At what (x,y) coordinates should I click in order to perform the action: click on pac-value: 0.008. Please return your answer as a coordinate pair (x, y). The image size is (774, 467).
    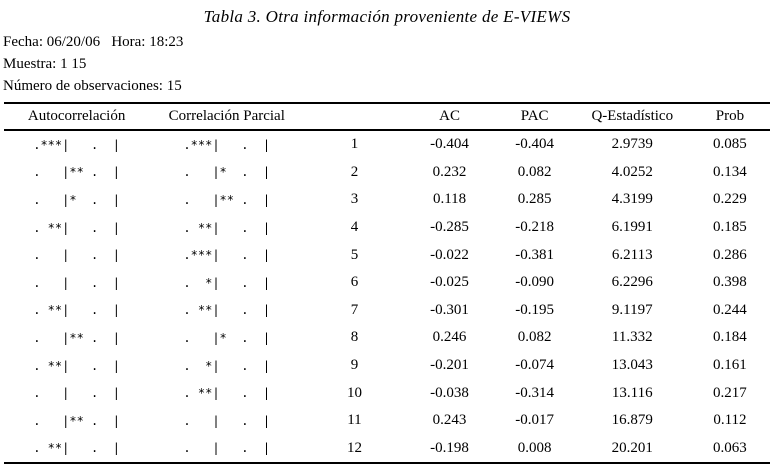
    Looking at the image, I should click on (534, 449).